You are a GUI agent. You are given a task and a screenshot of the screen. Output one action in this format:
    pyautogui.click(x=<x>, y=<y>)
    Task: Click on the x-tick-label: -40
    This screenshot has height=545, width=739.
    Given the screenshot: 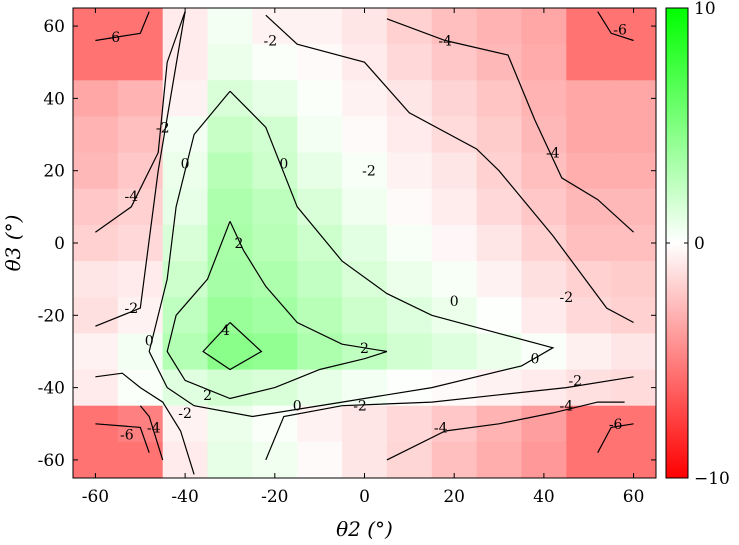 What is the action you would take?
    pyautogui.click(x=184, y=497)
    